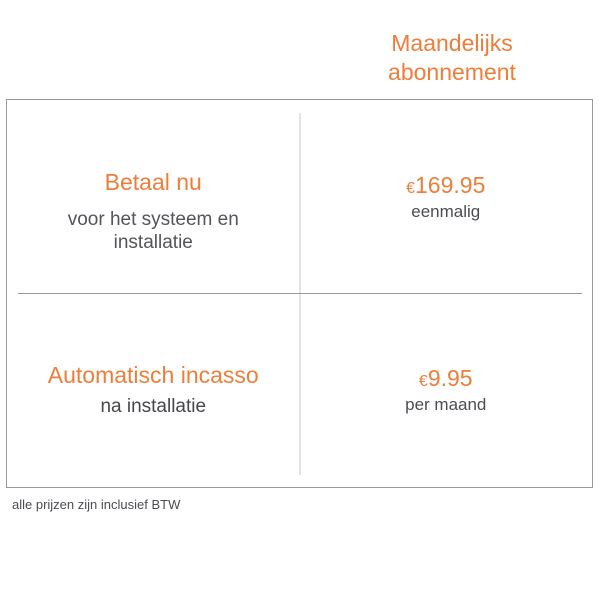 This screenshot has width=600, height=600. I want to click on price-value: 9.95, so click(450, 378).